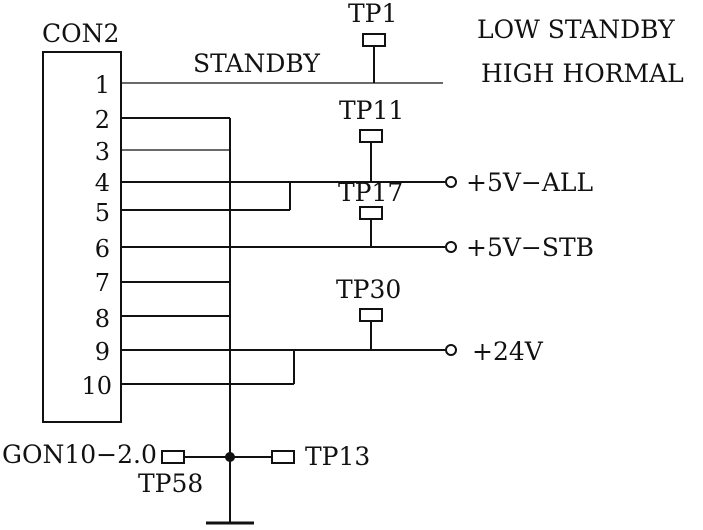 Image resolution: width=703 pixels, height=530 pixels. I want to click on mode-high-label: HIGH HORMAL, so click(582, 73).